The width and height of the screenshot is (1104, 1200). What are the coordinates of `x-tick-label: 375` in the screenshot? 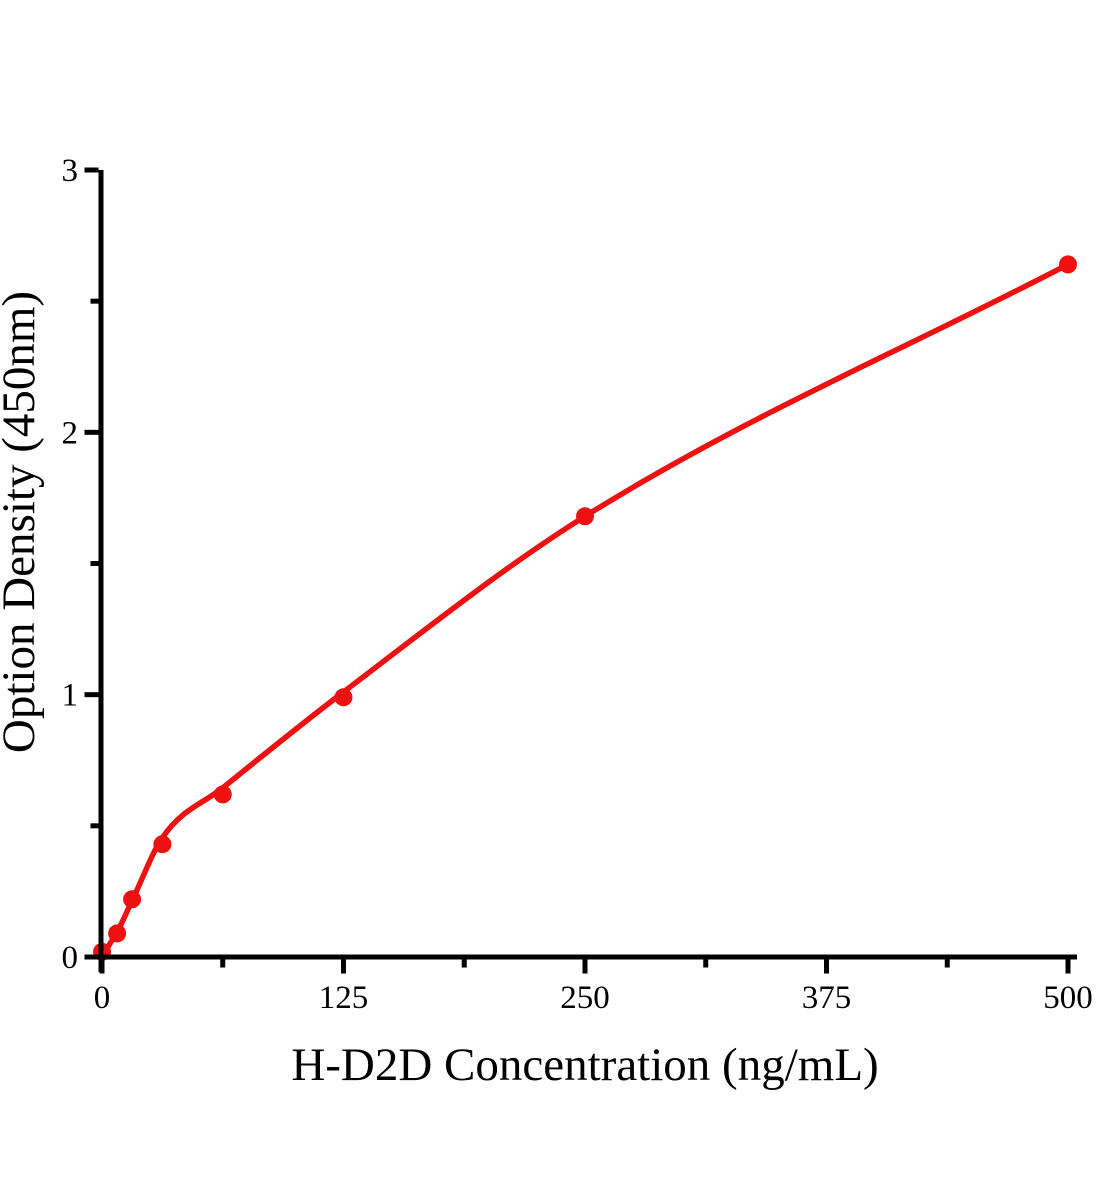 It's located at (827, 998).